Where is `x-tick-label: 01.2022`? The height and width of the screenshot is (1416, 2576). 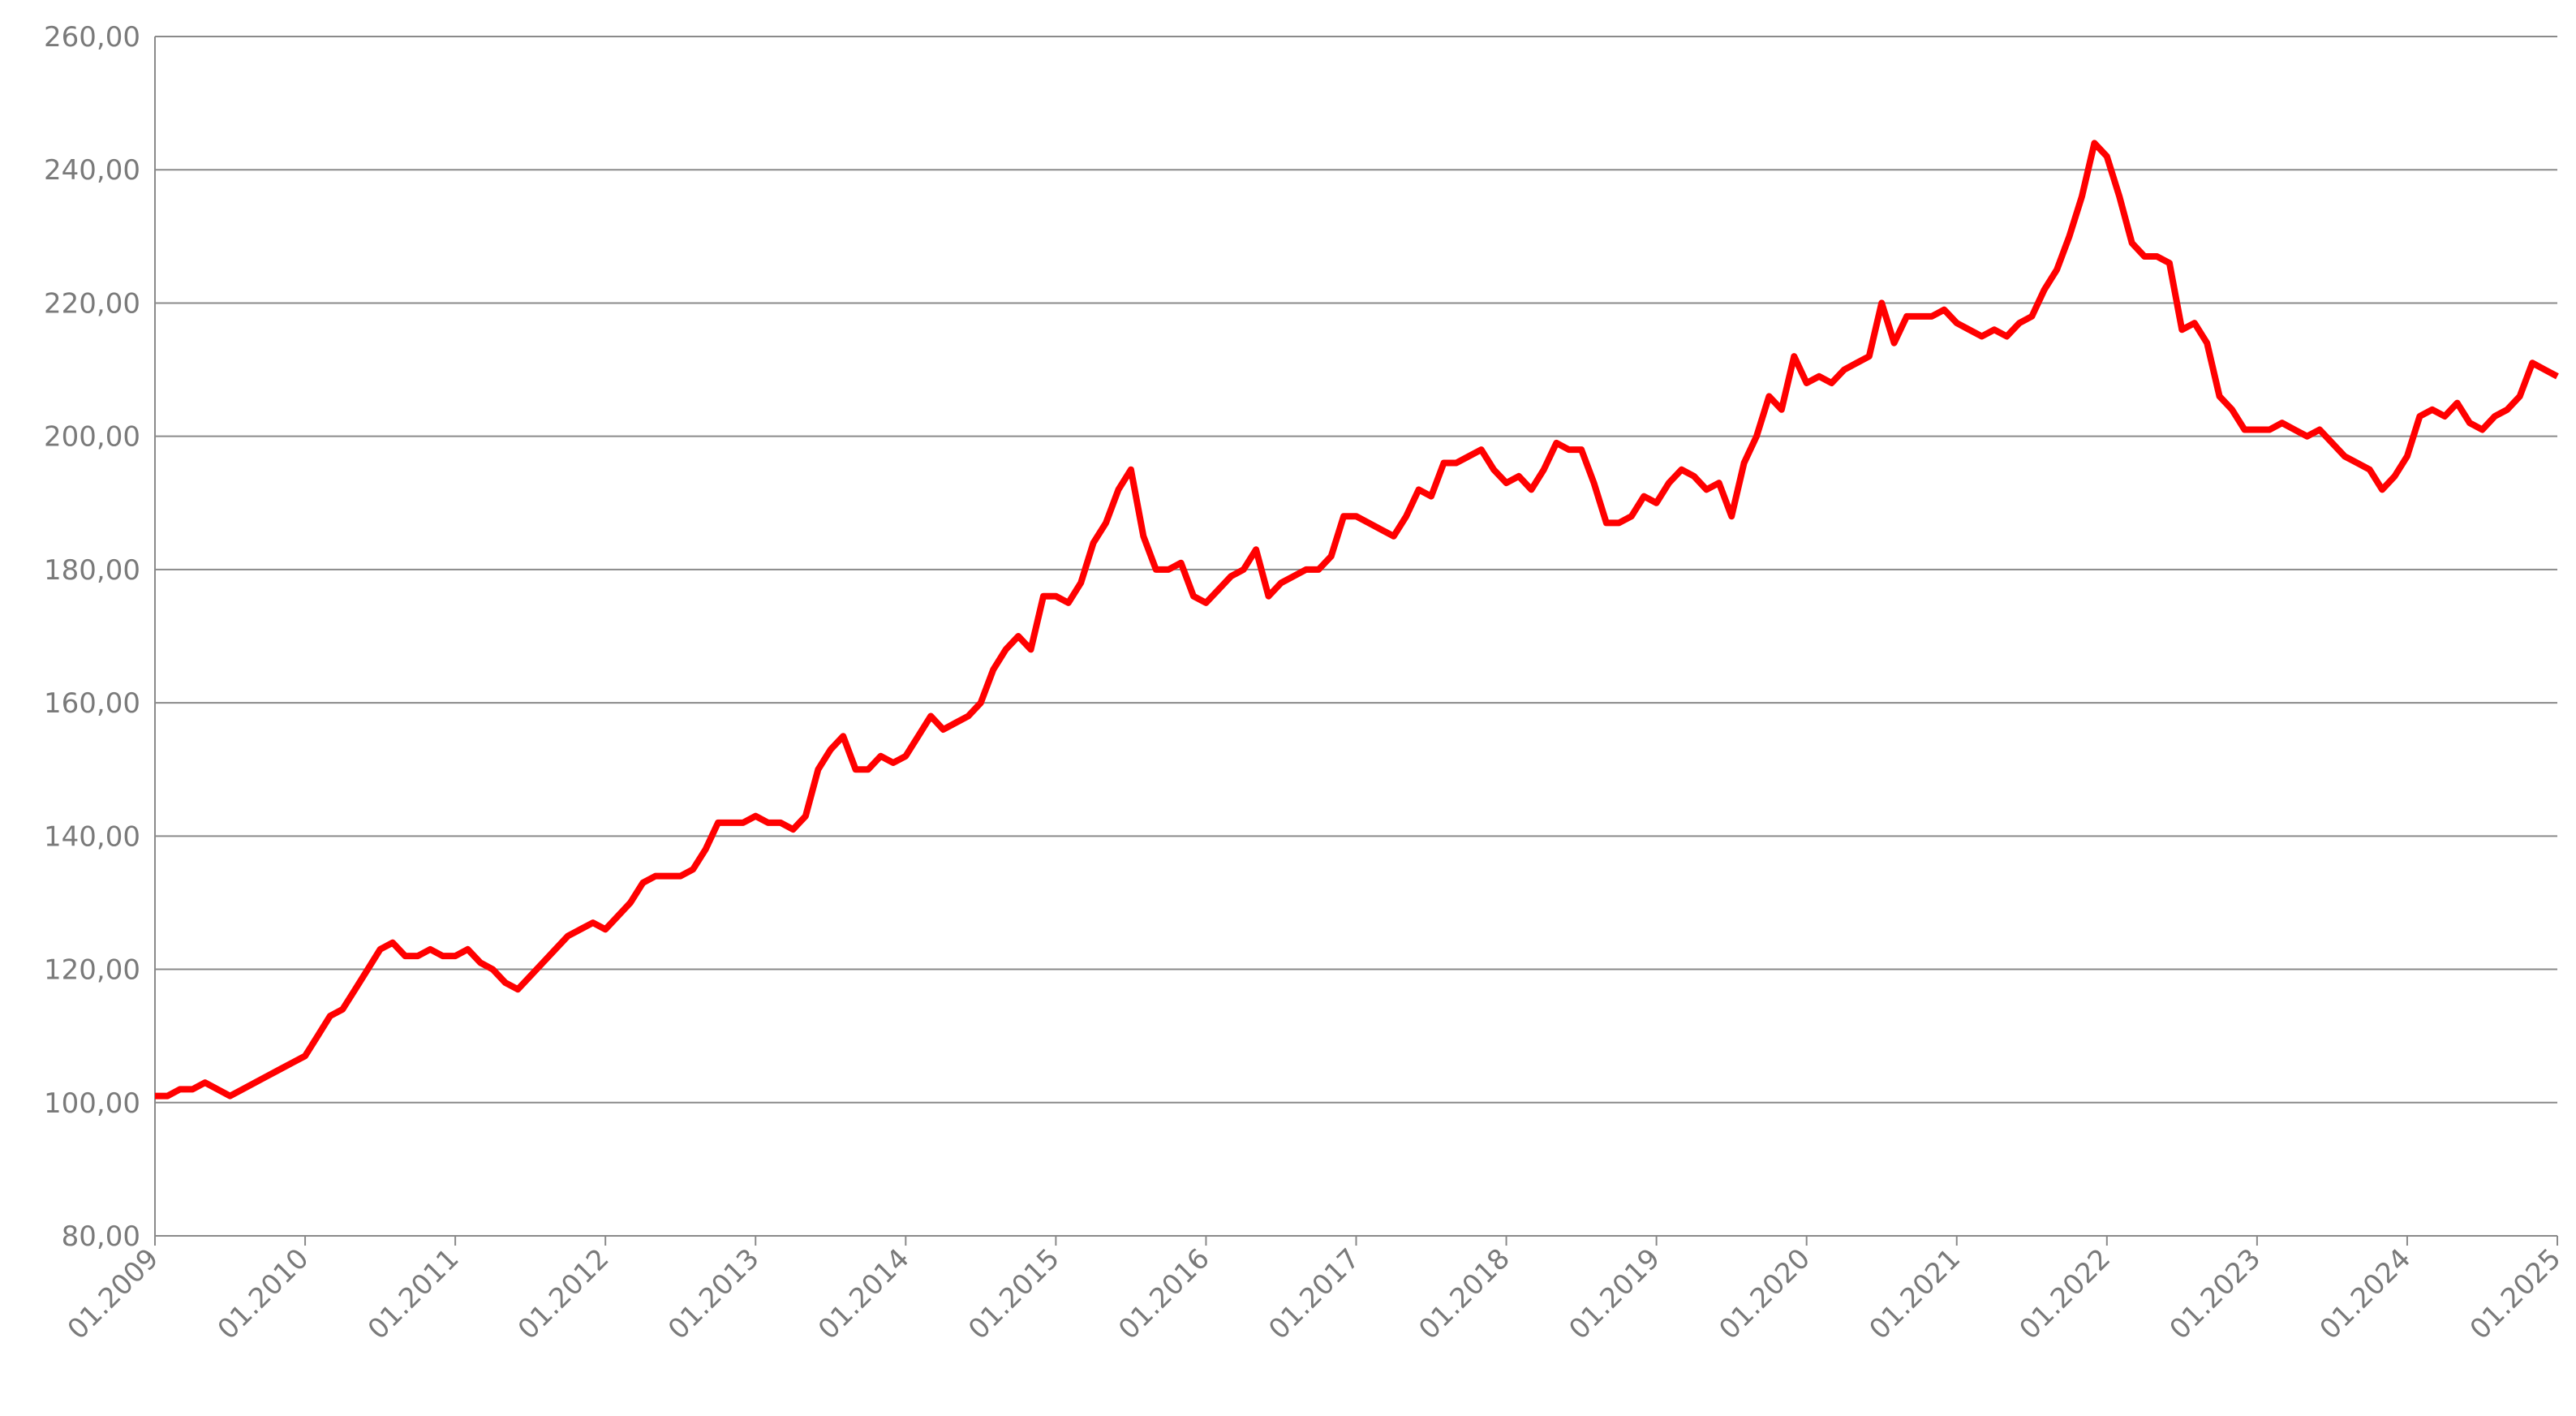 x-tick-label: 01.2022 is located at coordinates (2065, 1294).